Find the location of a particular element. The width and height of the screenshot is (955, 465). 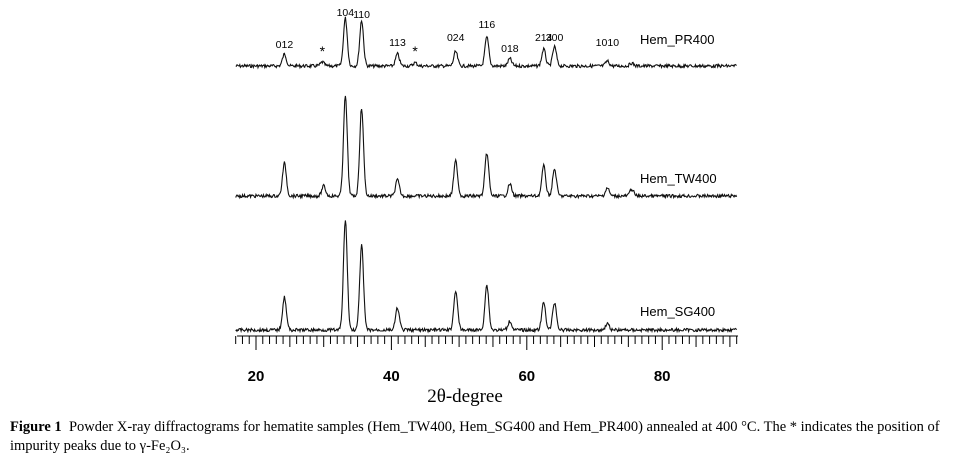

x-tick-label: 20 is located at coordinates (256, 376).